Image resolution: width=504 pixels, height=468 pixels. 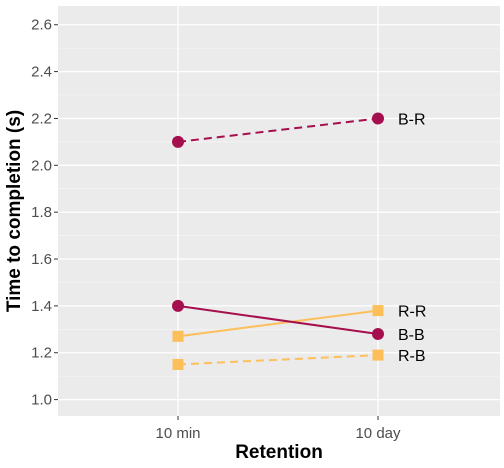 I want to click on y-tick-label: 1.4, so click(x=41, y=306).